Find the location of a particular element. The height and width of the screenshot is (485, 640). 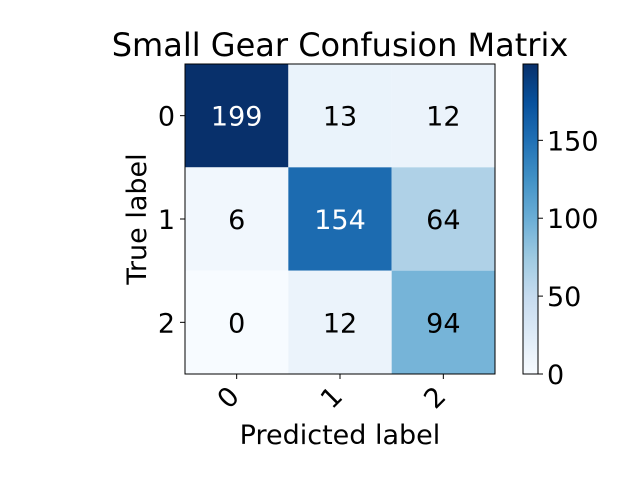

x-axis-label: Predicted label is located at coordinates (340, 435).